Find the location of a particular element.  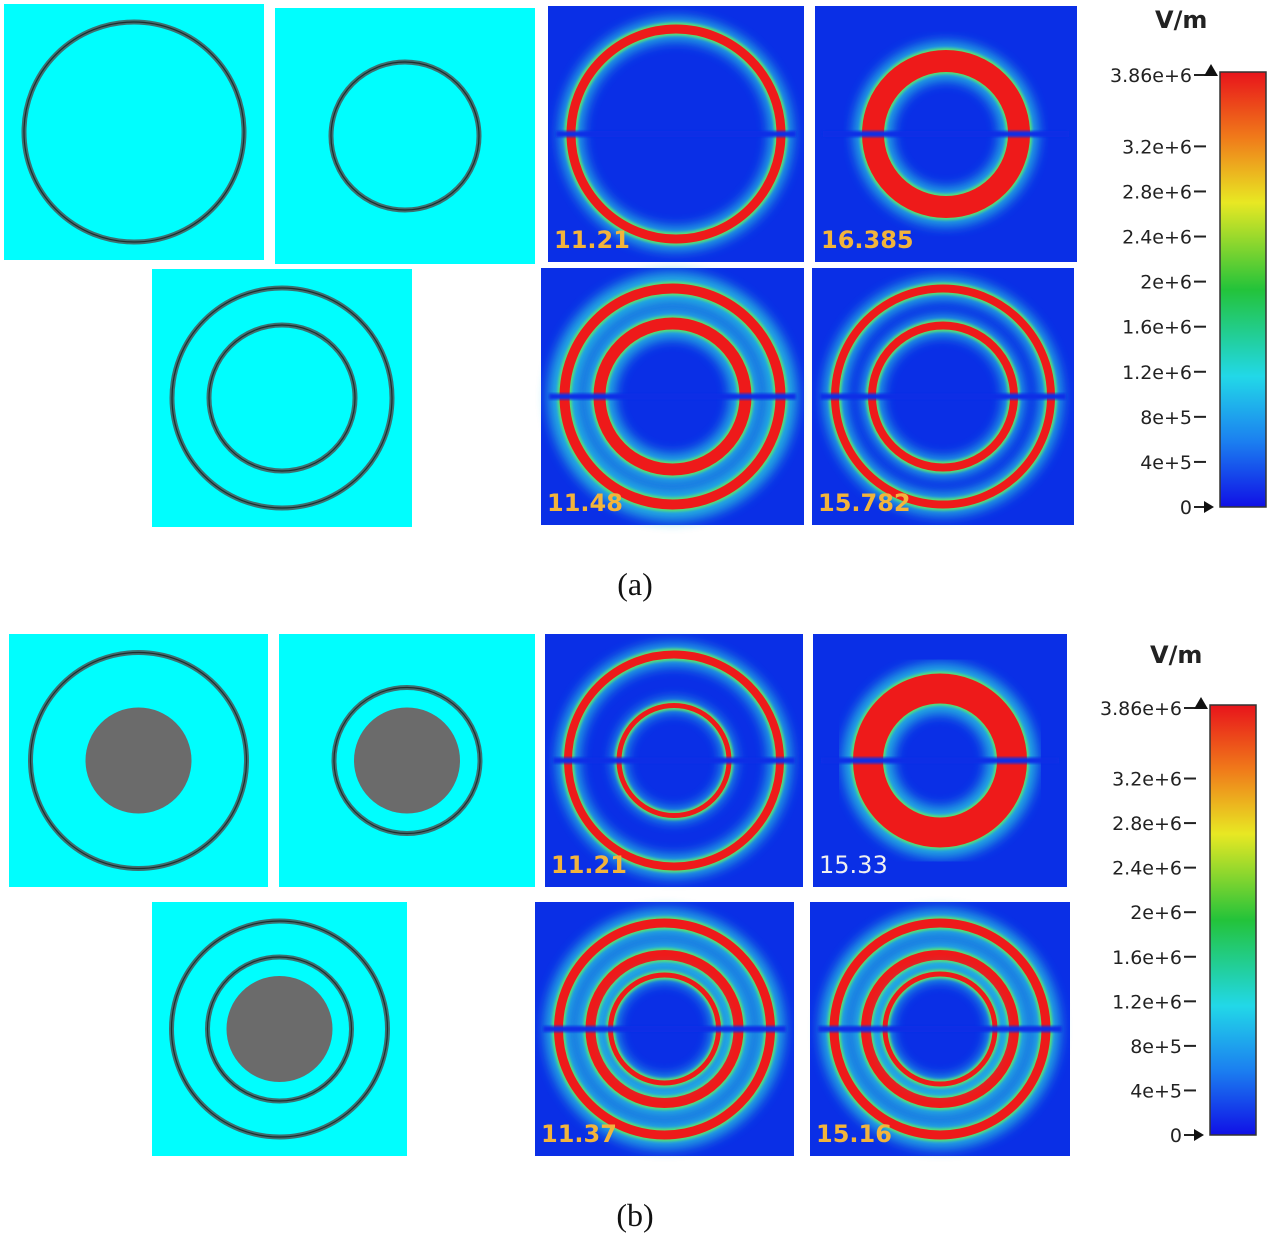

field-label: 11.37 is located at coordinates (579, 1134).